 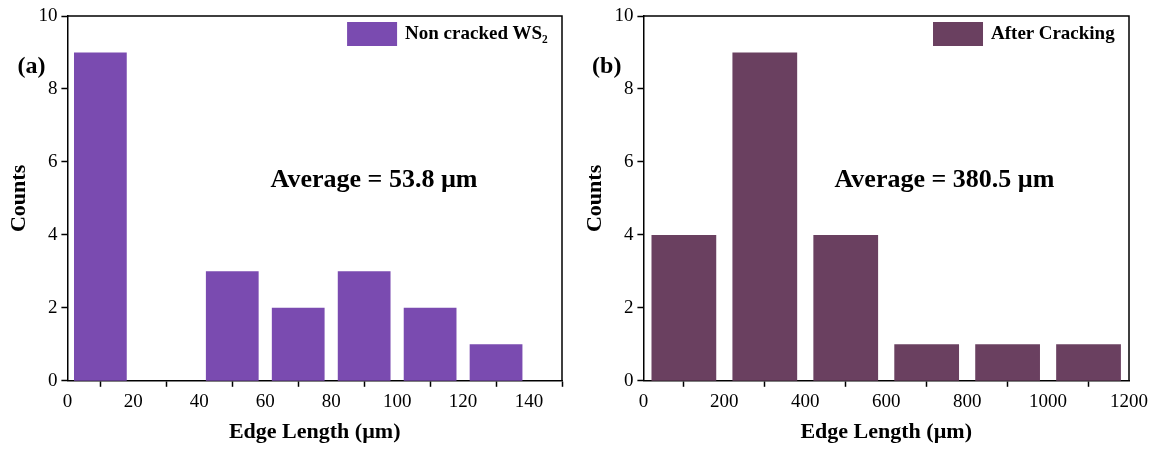 I want to click on annotation: Average = 380.5 µm, so click(x=944, y=178).